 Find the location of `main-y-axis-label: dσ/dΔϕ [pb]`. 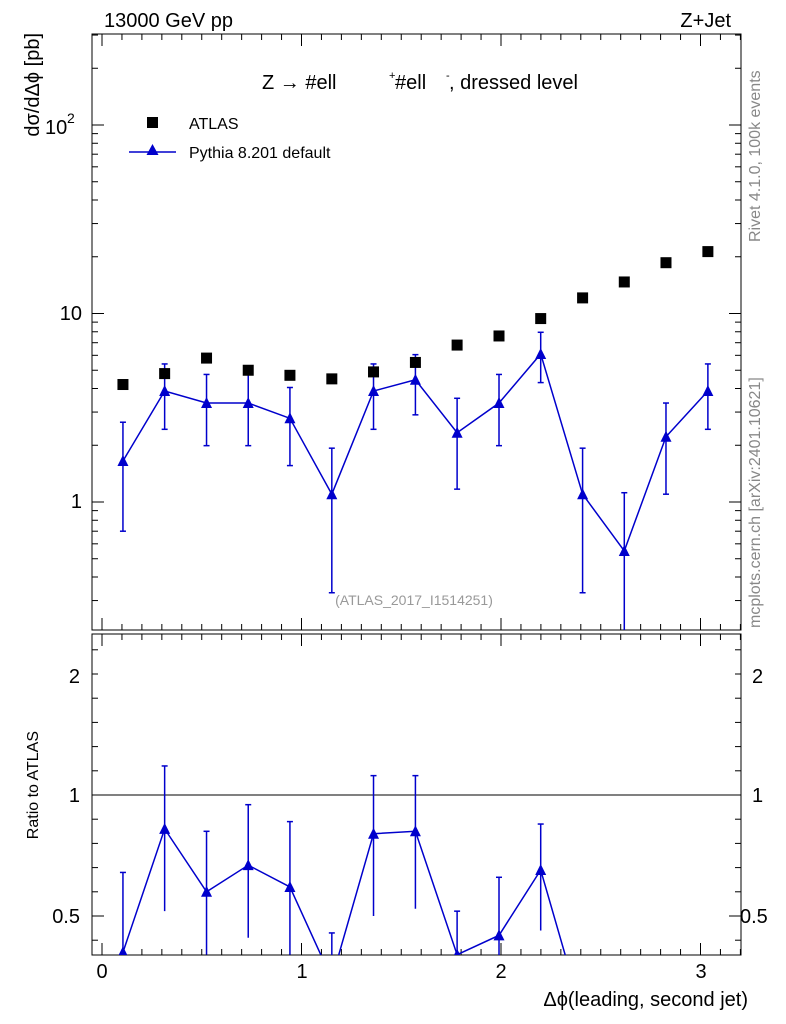

main-y-axis-label: dσ/dΔϕ [pb] is located at coordinates (33, 85).